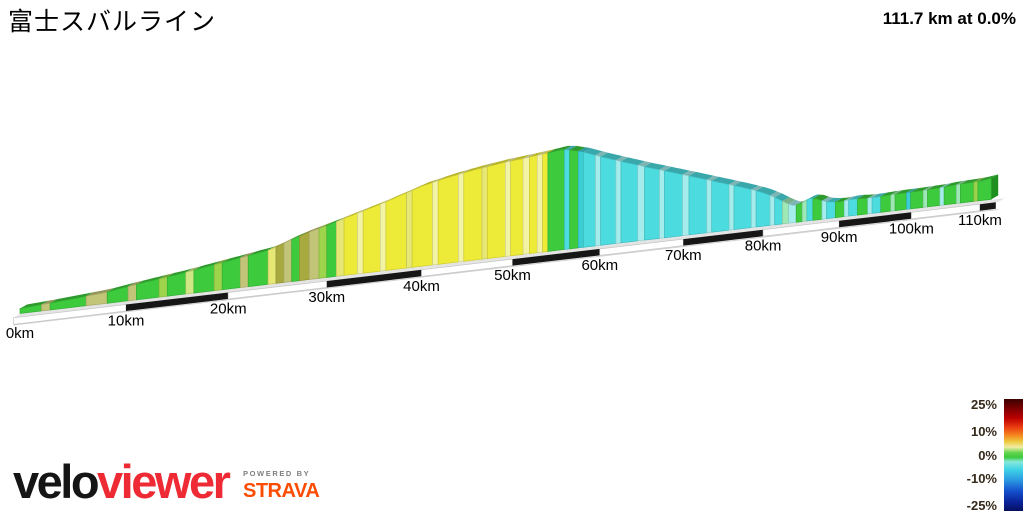 This screenshot has width=1024, height=513. What do you see at coordinates (164, 481) in the screenshot?
I see `veloviewer-logo-viewer: viewer` at bounding box center [164, 481].